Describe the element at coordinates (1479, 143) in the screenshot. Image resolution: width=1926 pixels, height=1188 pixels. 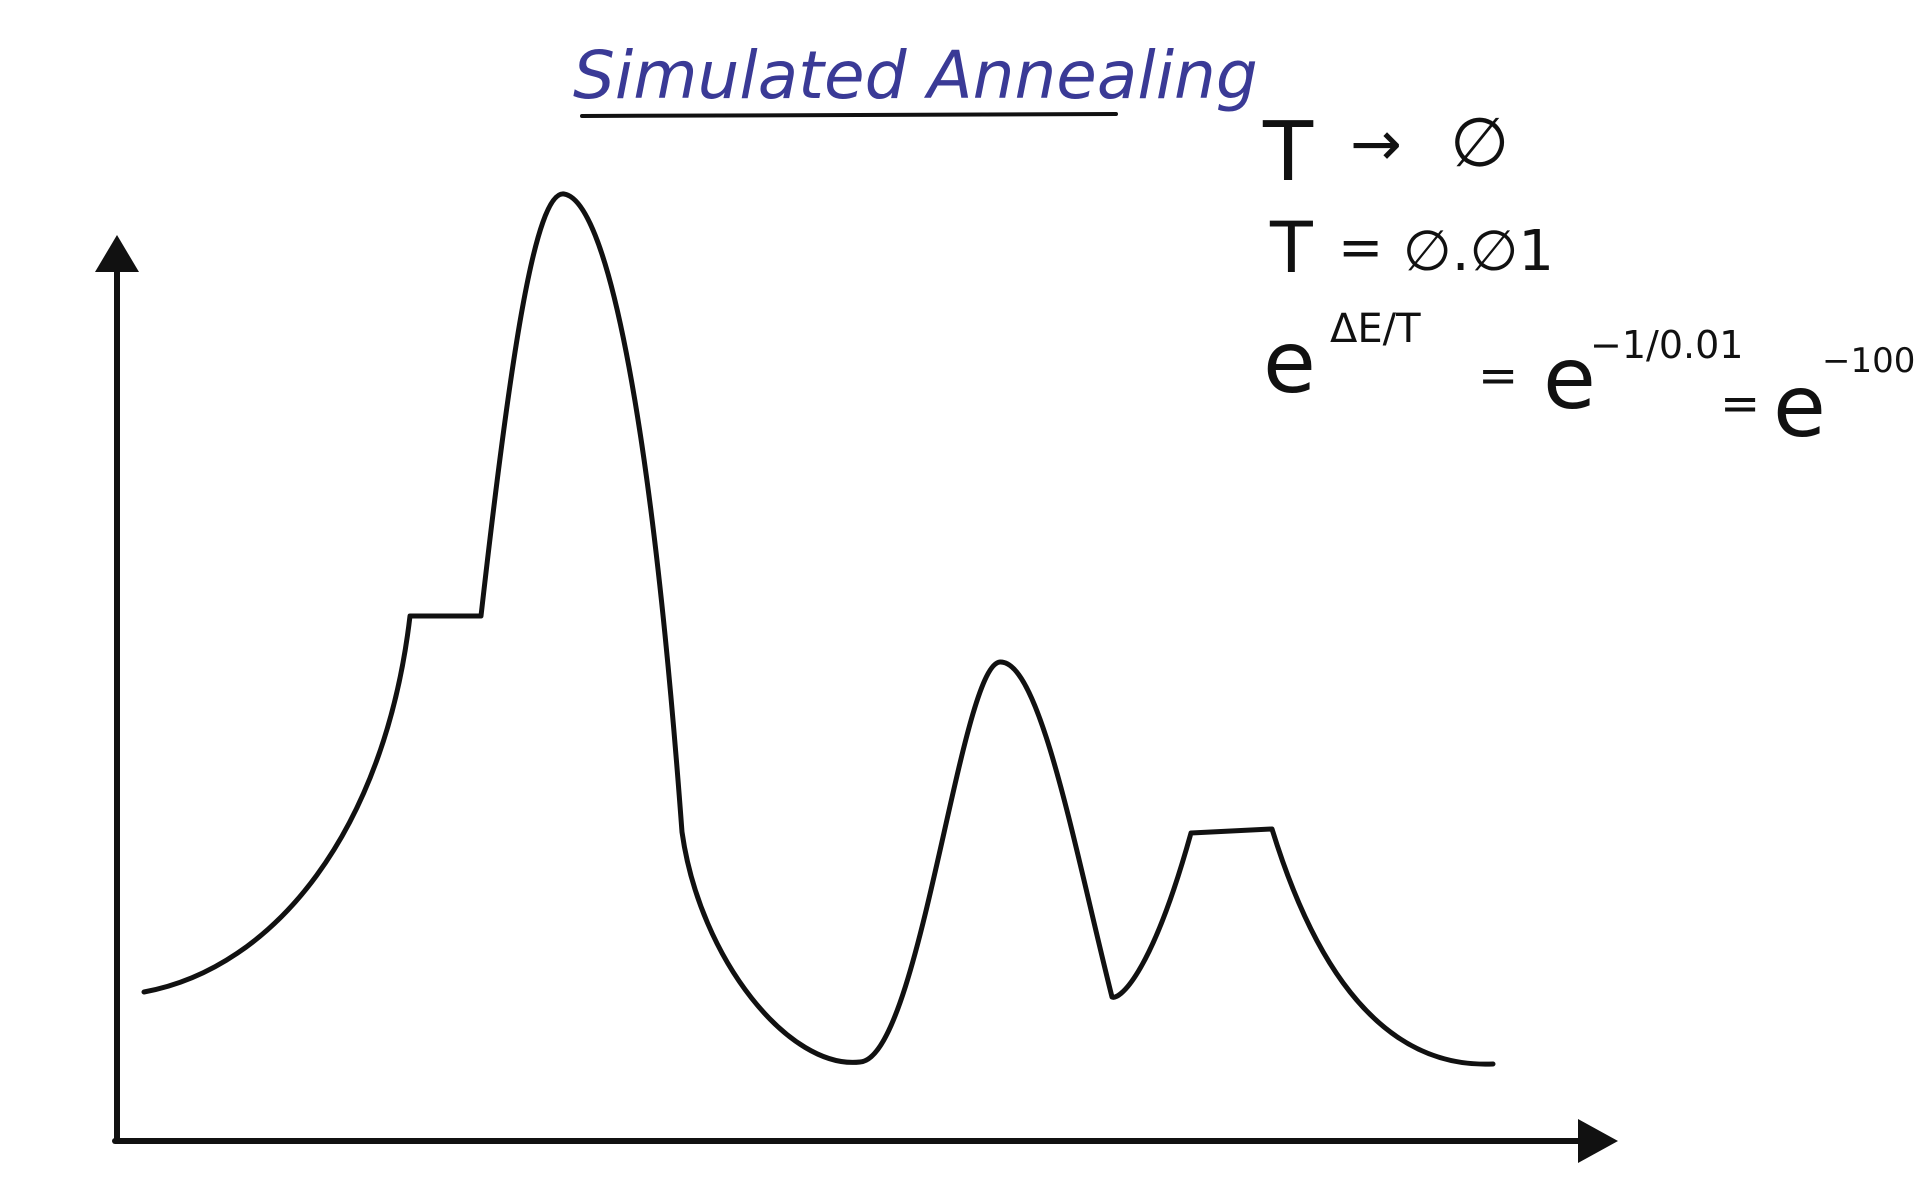
I see `note-line1-target: ∅` at that location.